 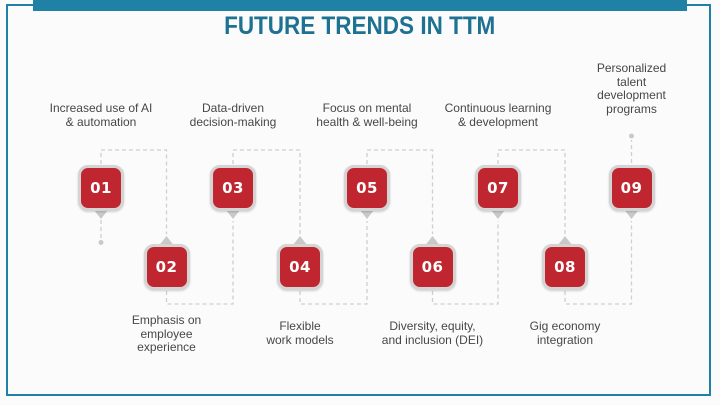 I want to click on step-07-box: 07, so click(x=498, y=188).